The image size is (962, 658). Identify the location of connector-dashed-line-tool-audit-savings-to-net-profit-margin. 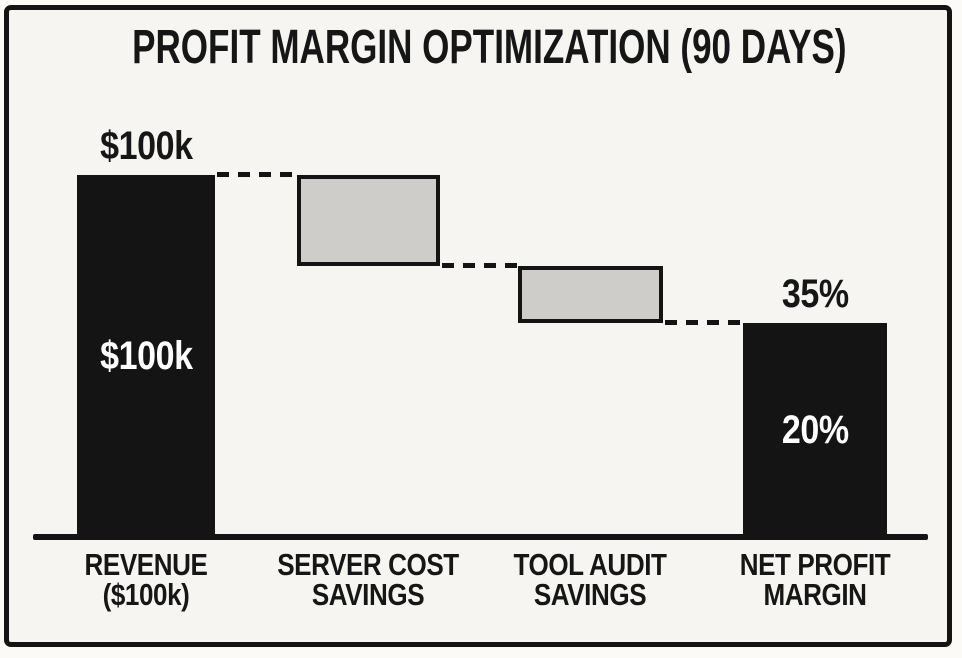
(703, 323).